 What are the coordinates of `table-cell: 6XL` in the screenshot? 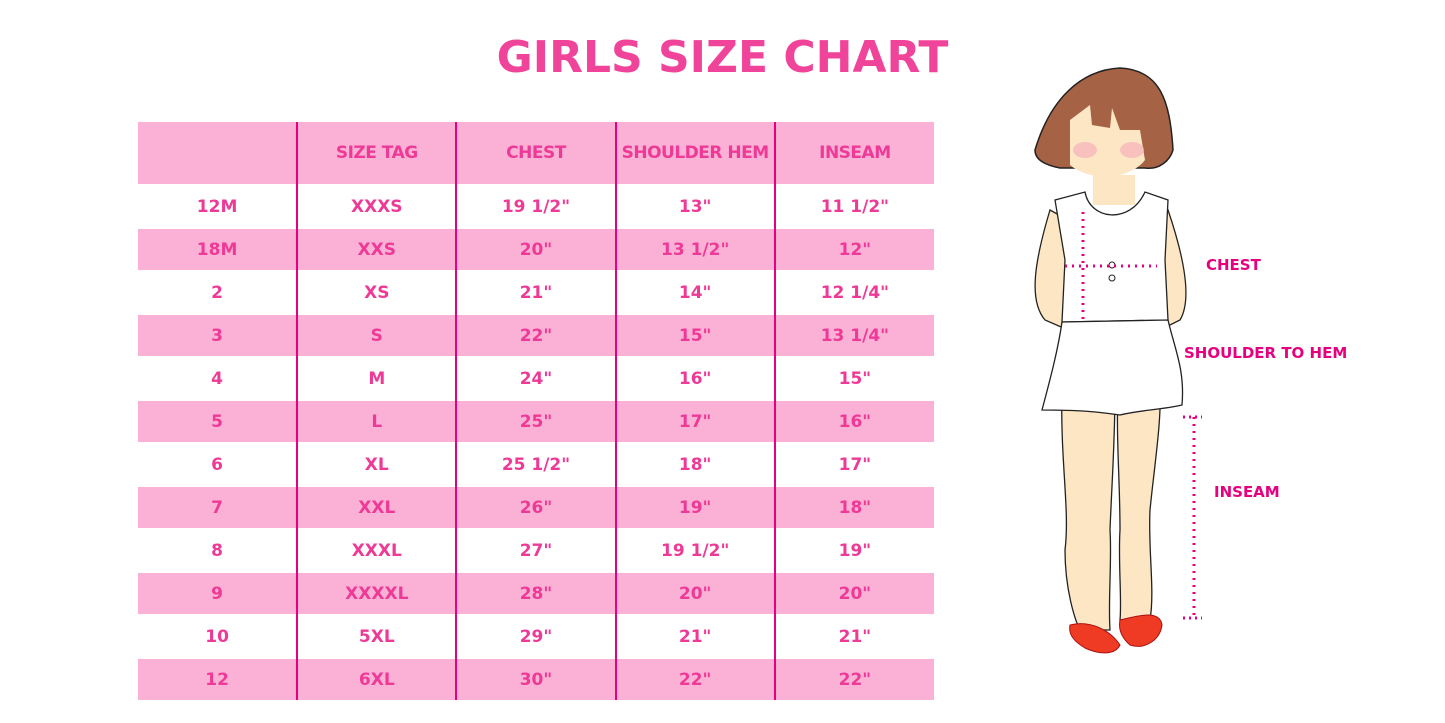 It's located at (376, 679).